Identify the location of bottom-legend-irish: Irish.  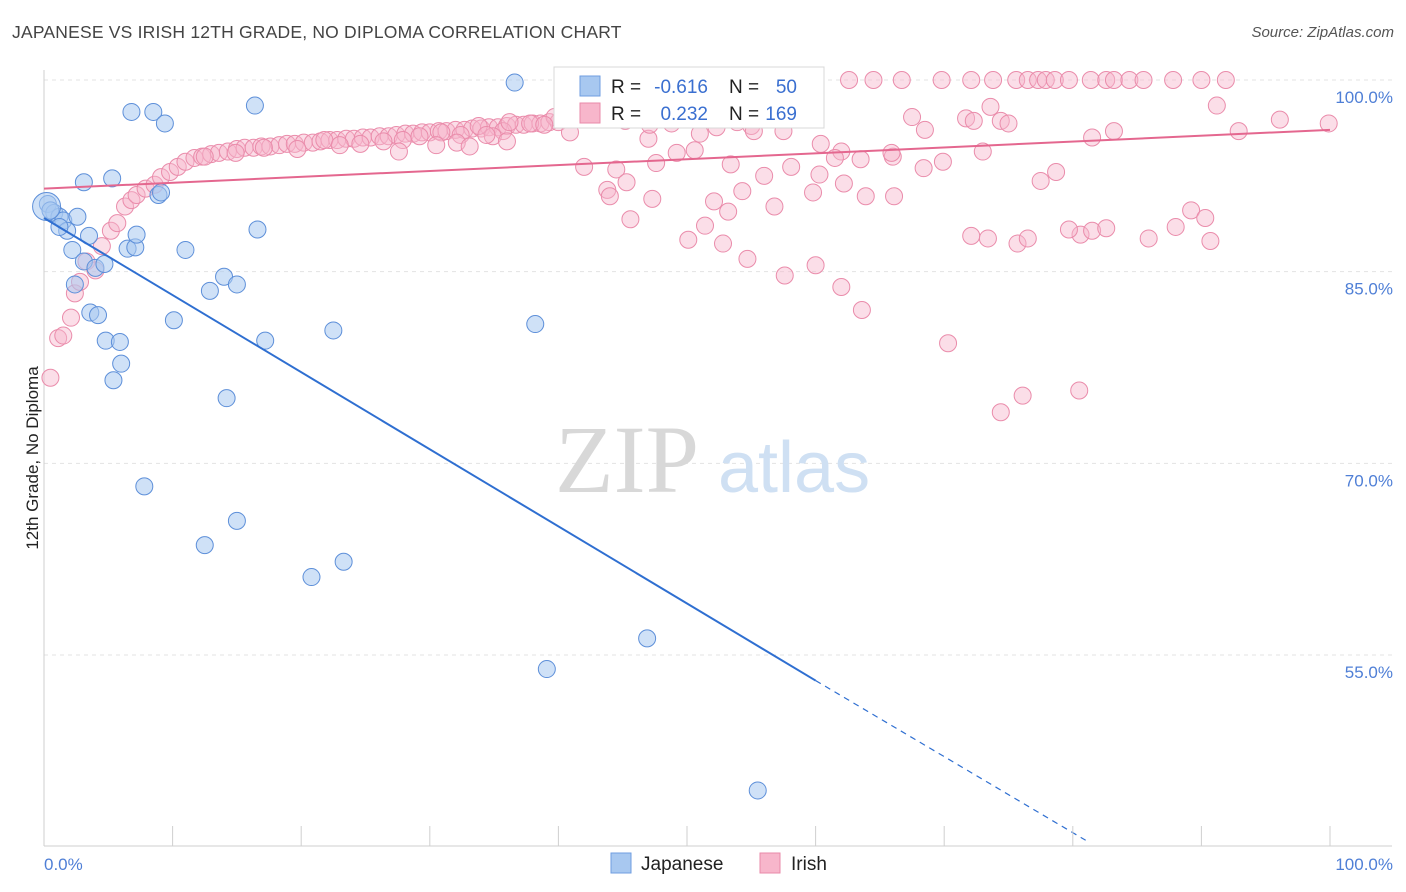
(809, 864).